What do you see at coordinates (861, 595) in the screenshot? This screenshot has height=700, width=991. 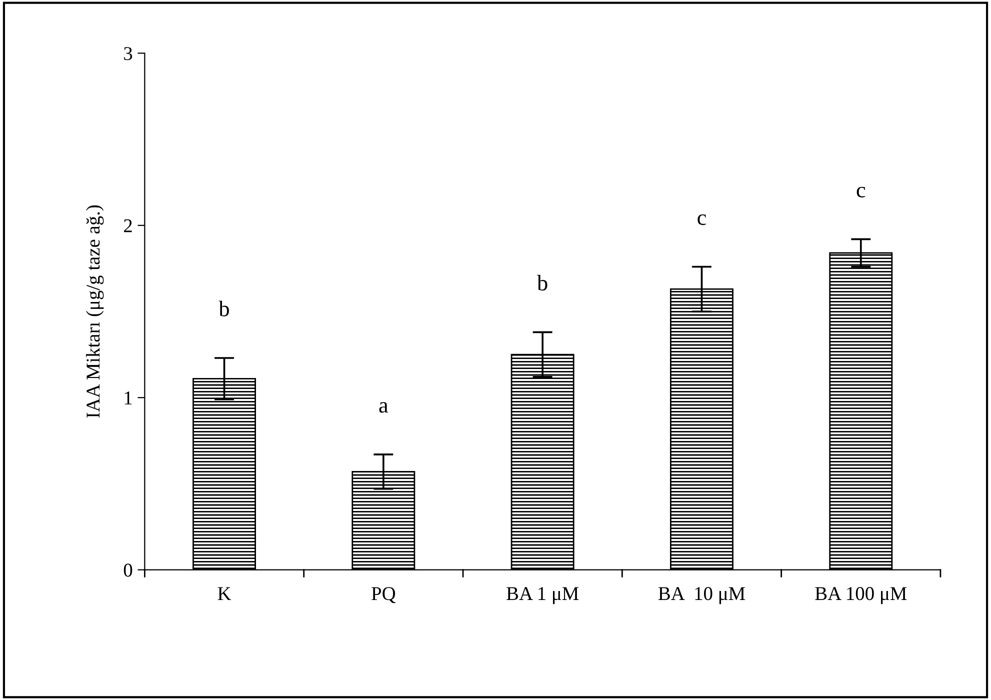 I see `x-tick-label: BA 100 μM` at bounding box center [861, 595].